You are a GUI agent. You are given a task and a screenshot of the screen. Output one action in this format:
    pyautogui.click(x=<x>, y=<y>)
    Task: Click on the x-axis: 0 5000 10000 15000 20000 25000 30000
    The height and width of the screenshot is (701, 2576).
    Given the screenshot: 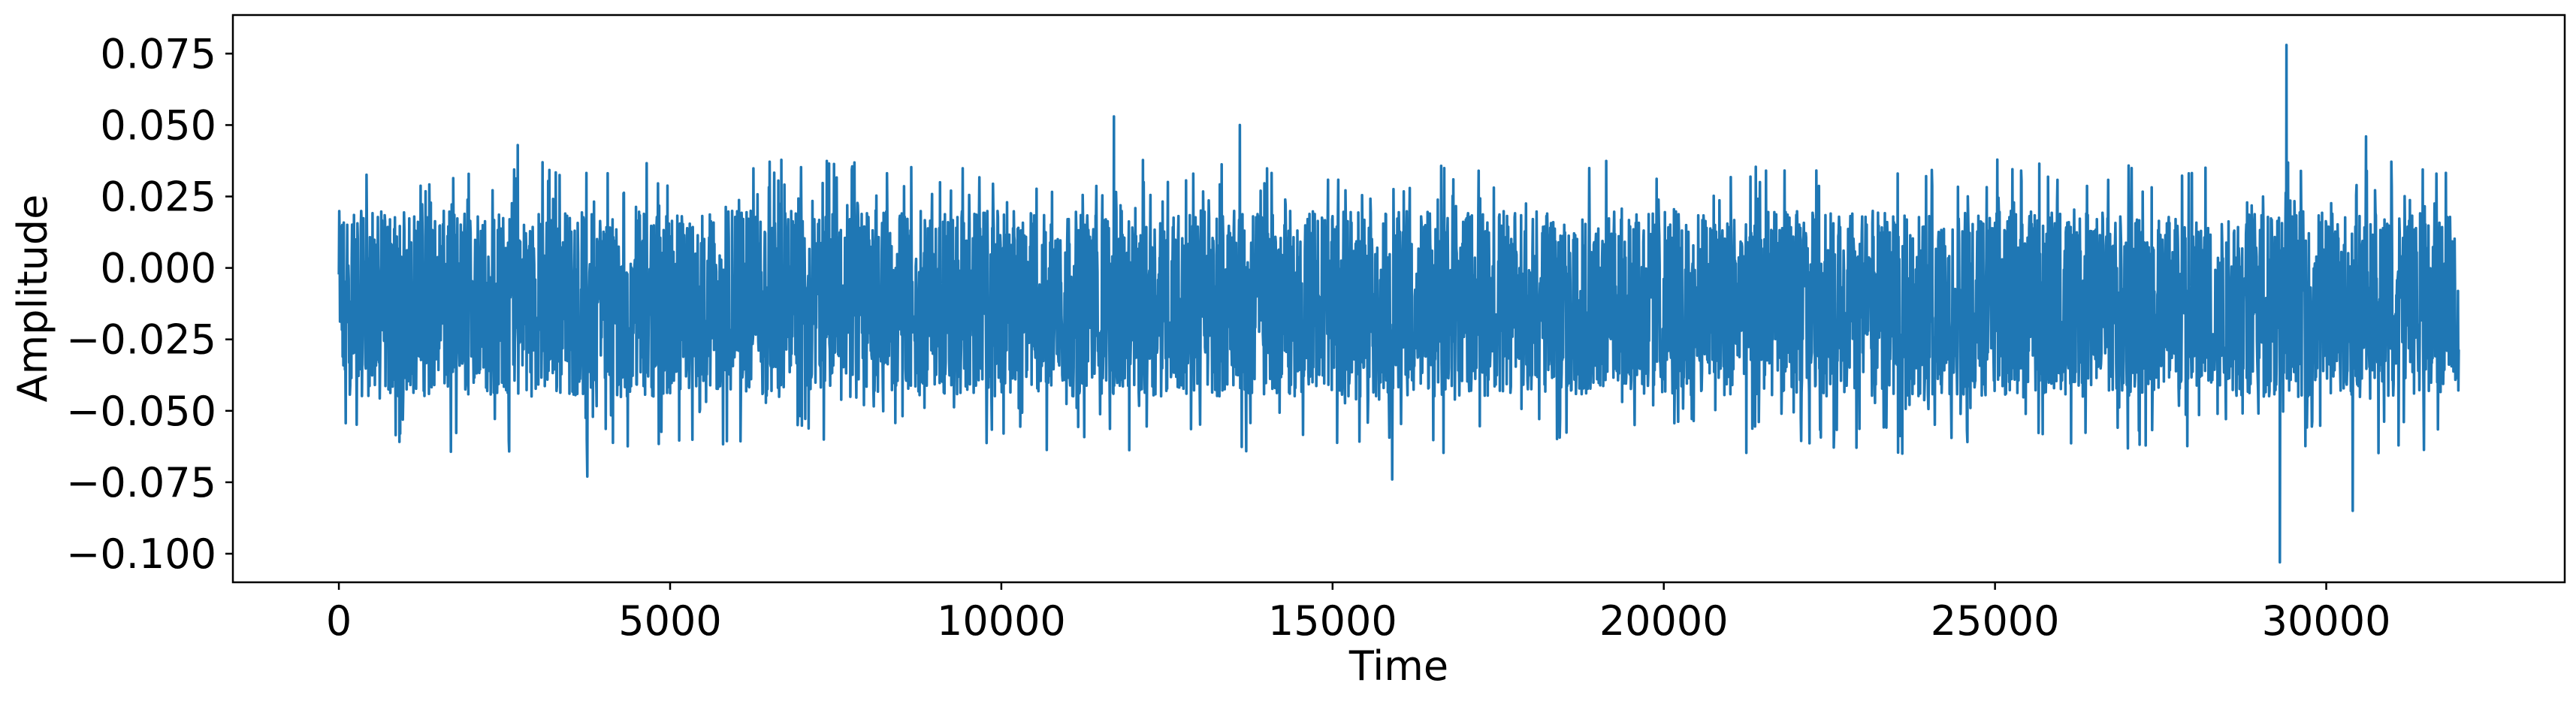 What is the action you would take?
    pyautogui.click(x=1358, y=613)
    